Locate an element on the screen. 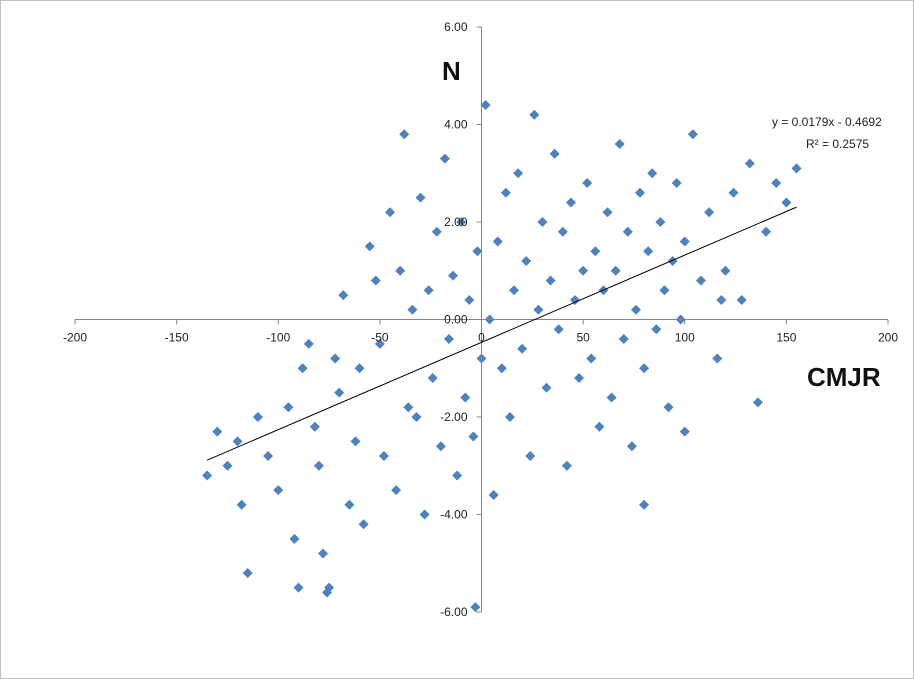  x-tick-label: 50 is located at coordinates (583, 338).